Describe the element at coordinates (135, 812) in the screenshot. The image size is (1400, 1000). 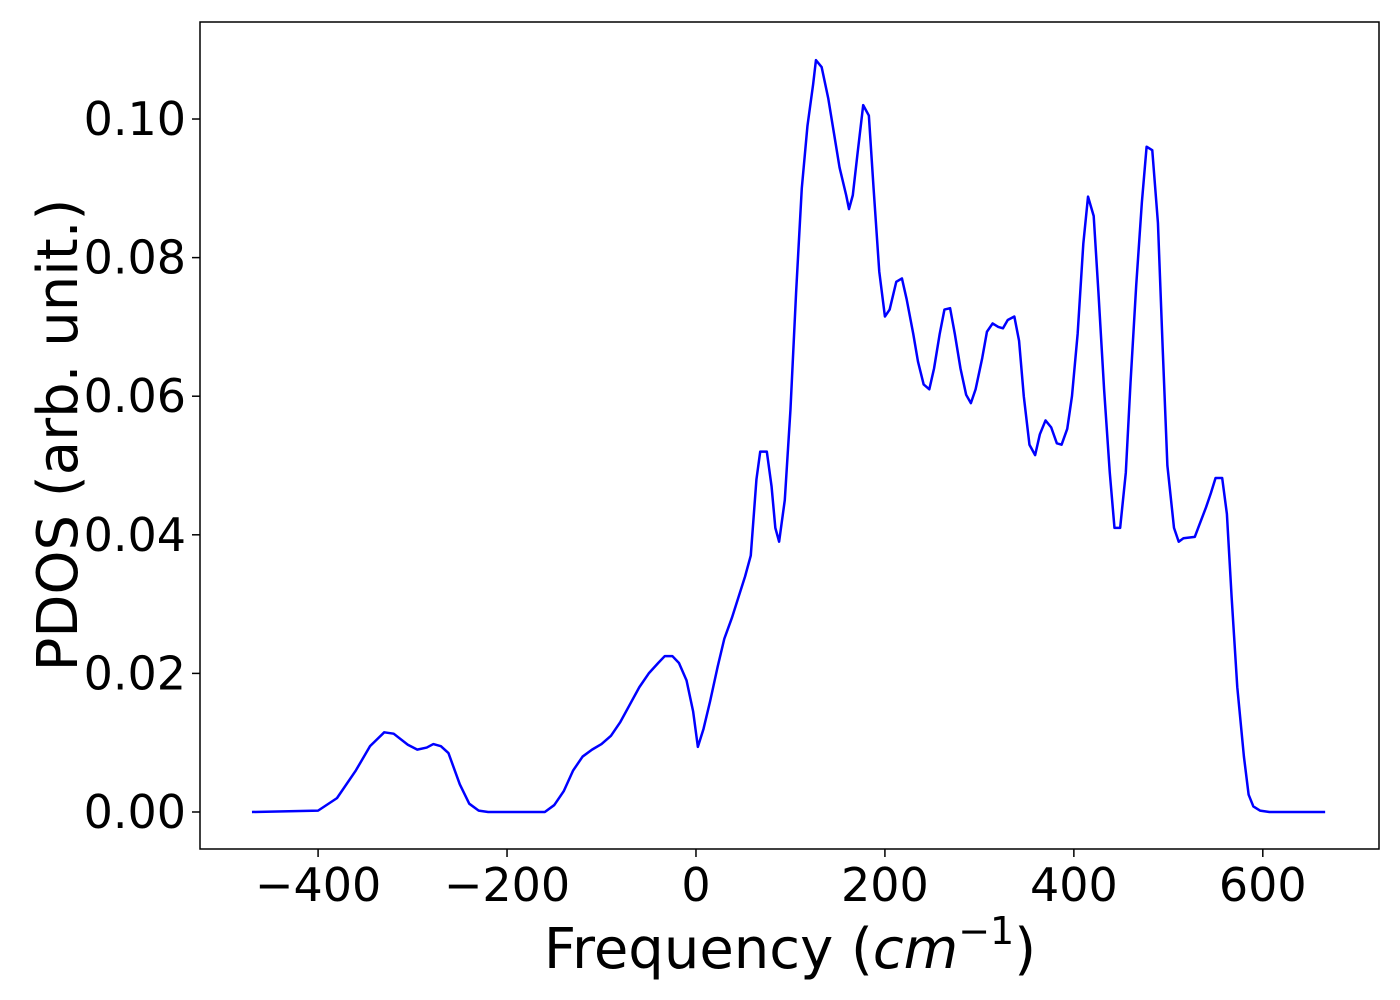
I see `y-tick-label: 0.00` at that location.